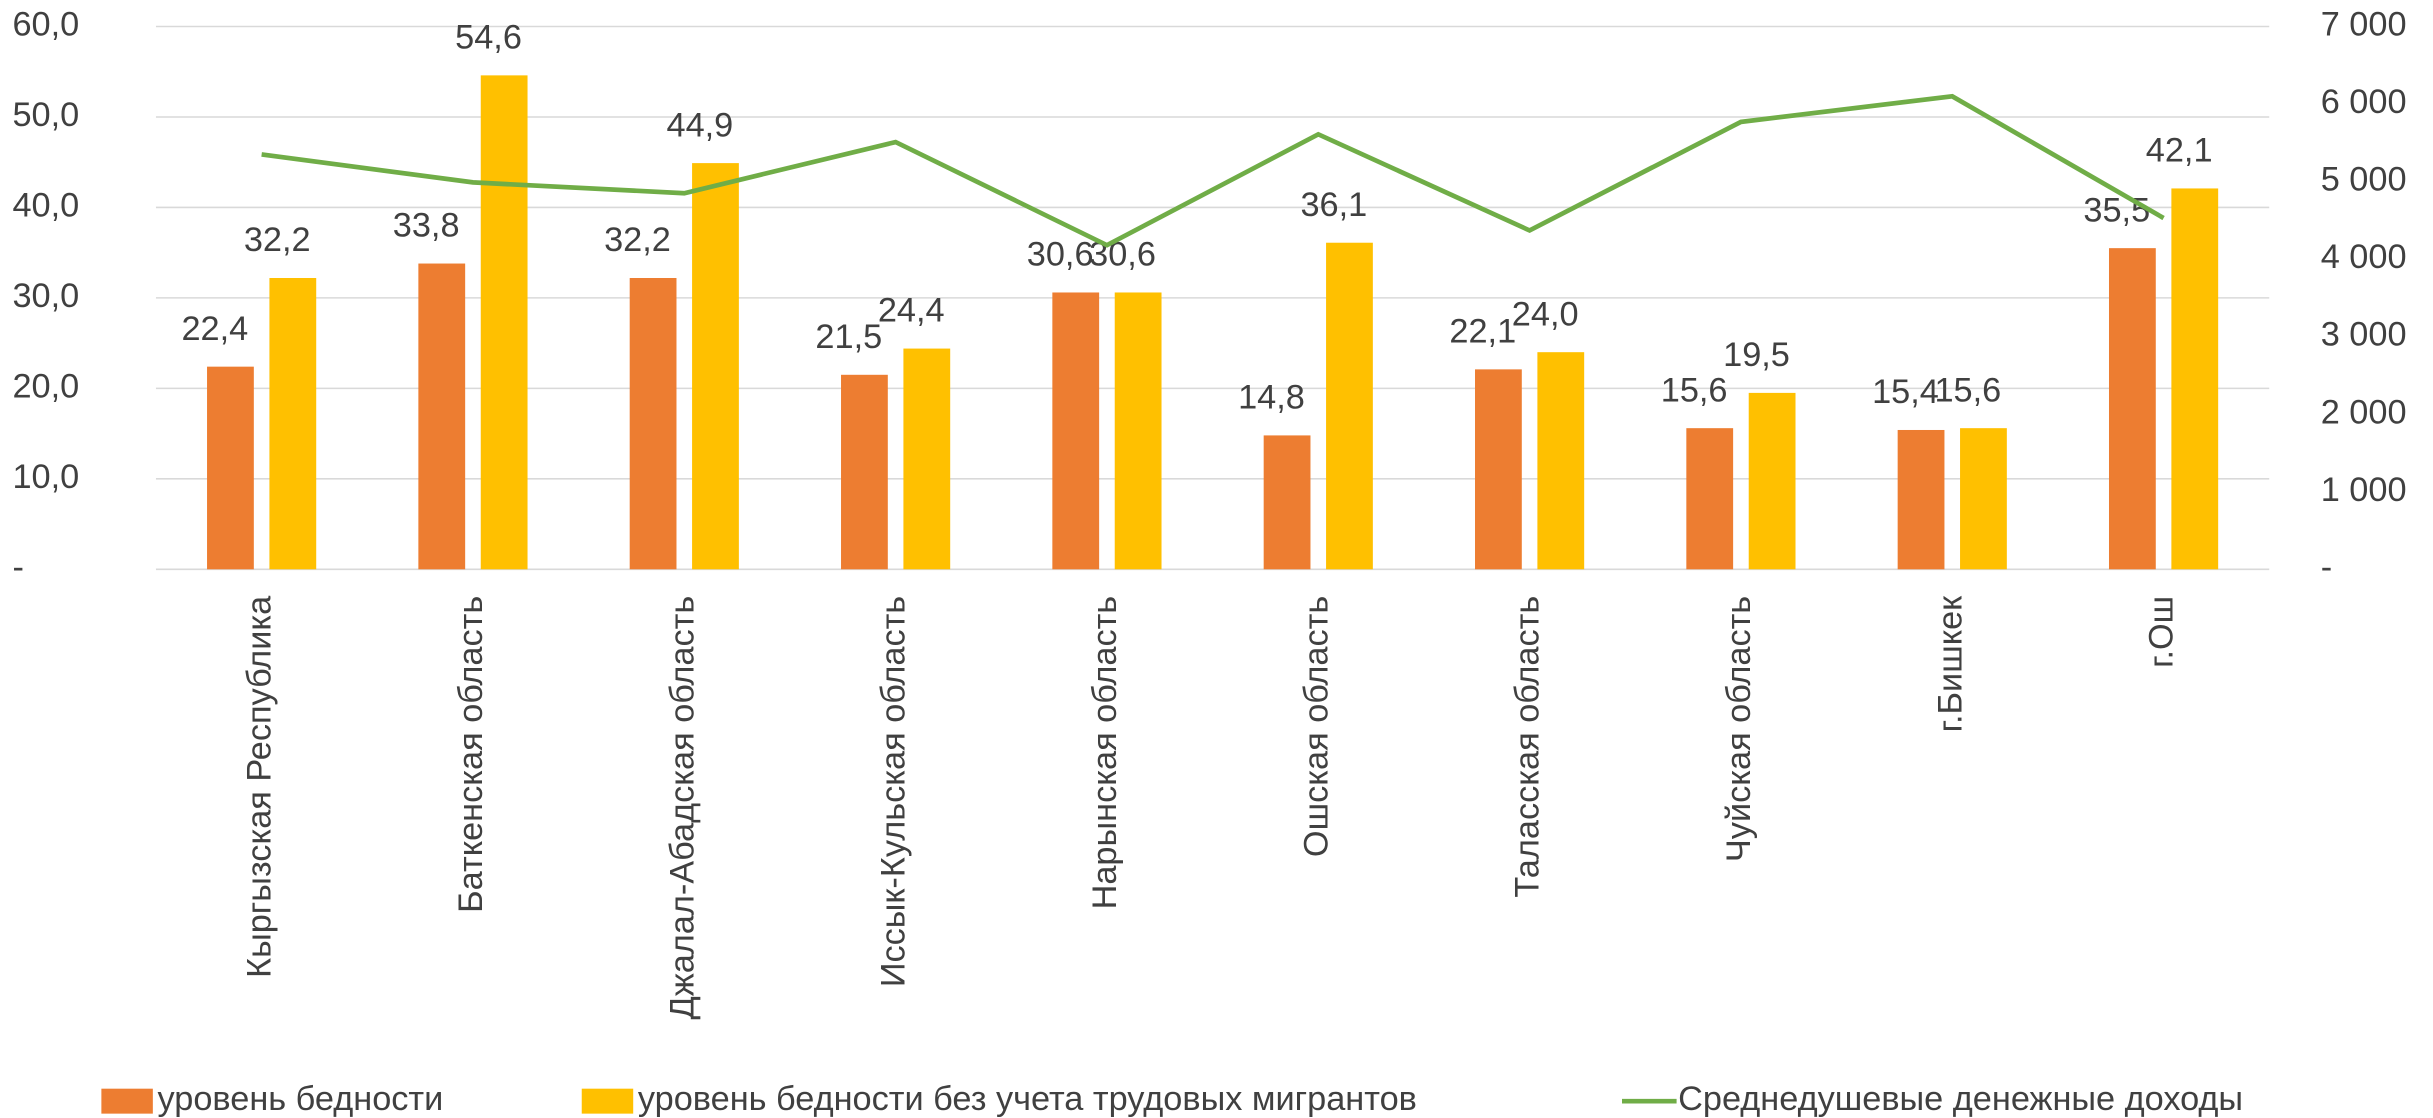 Image resolution: width=2433 pixels, height=1118 pixels. What do you see at coordinates (17, 567) in the screenshot?
I see `y-tick-label: -` at bounding box center [17, 567].